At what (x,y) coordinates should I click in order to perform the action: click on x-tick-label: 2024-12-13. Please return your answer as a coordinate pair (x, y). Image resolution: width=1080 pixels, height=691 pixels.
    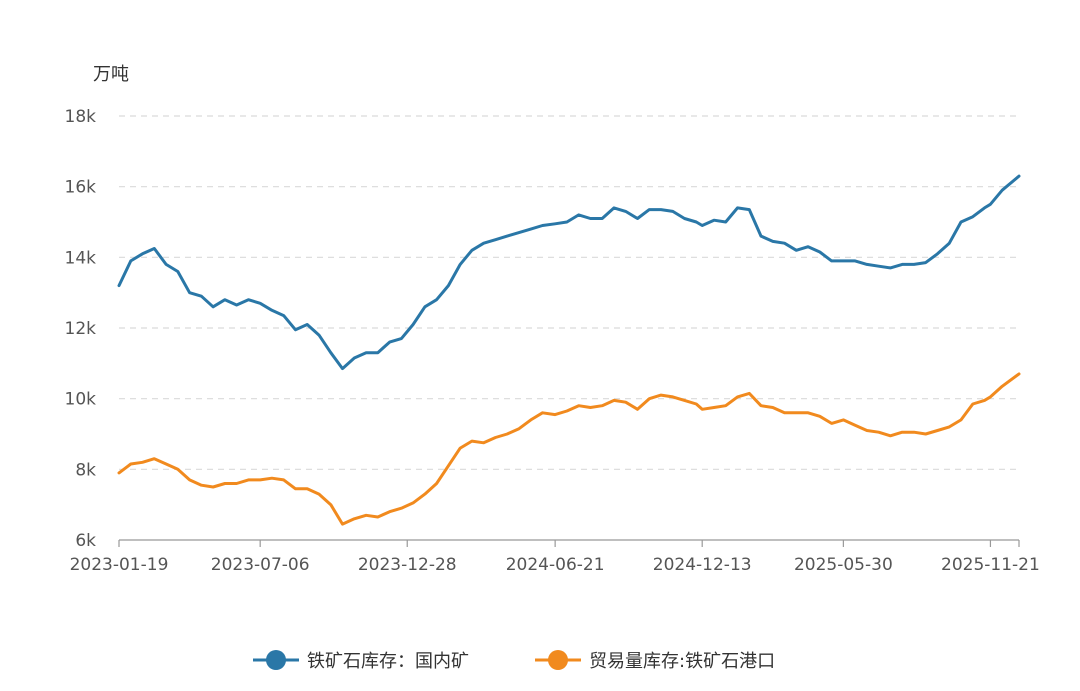
    Looking at the image, I should click on (702, 565).